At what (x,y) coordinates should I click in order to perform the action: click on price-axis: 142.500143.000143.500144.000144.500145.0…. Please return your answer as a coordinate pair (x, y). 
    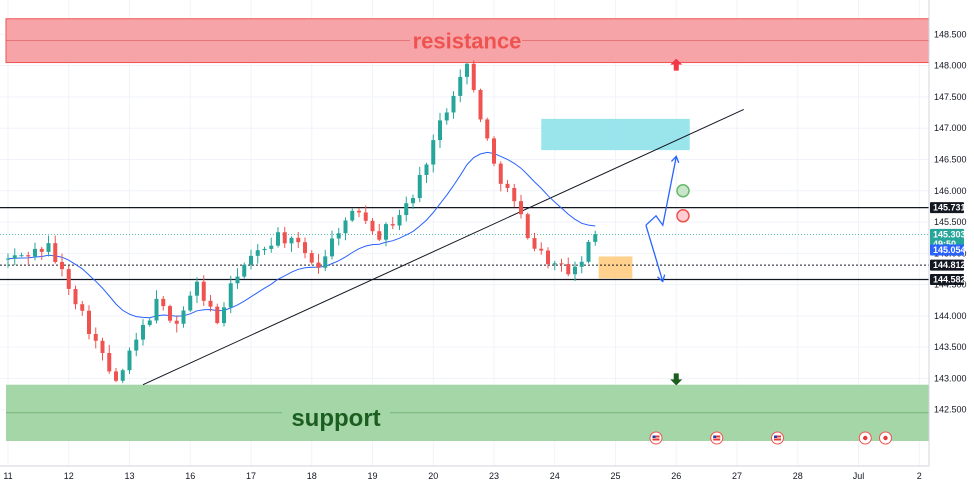
    Looking at the image, I should click on (950, 221).